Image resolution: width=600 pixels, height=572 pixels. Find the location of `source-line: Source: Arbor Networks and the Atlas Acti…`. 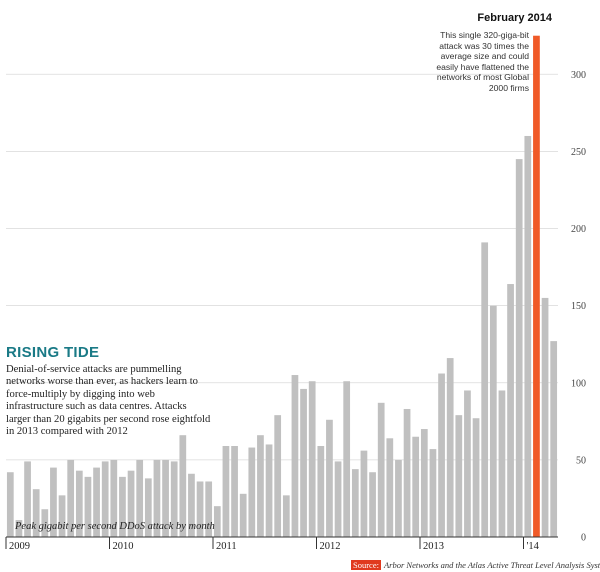

source-line: Source: Arbor Networks and the Atlas Acti… is located at coordinates (475, 565).